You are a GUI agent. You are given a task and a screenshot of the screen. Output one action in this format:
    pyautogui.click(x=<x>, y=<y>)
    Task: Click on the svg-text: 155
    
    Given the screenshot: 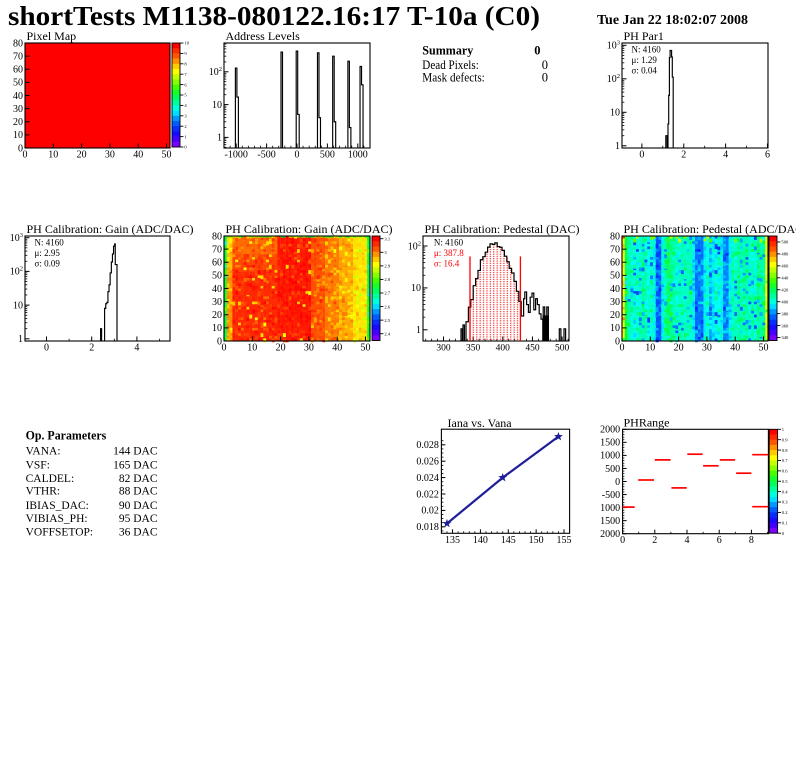 What is the action you would take?
    pyautogui.click(x=564, y=540)
    